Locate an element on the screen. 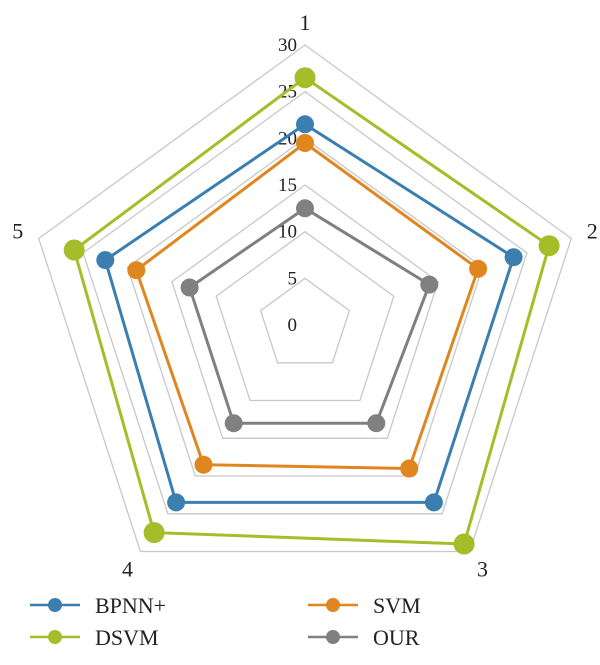 This screenshot has height=665, width=600. legend-label-dsvm: DSVM is located at coordinates (127, 637).